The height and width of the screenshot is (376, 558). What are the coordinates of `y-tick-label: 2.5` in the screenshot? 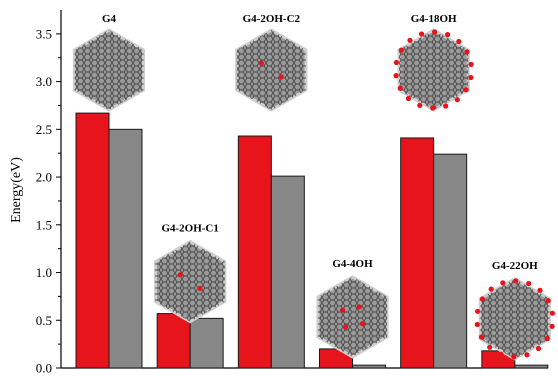 It's located at (44, 129).